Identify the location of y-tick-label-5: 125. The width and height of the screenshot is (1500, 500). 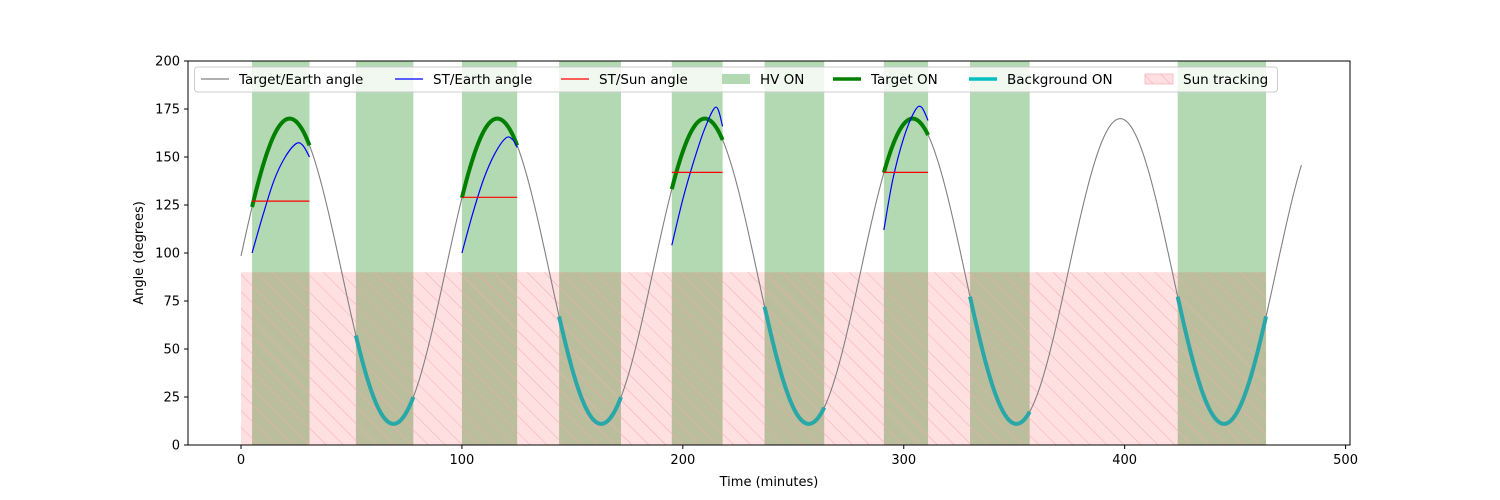
(167, 206).